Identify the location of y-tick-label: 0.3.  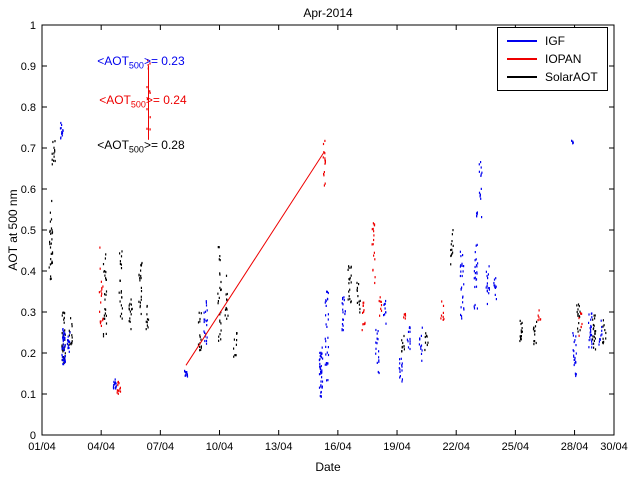
(28, 313).